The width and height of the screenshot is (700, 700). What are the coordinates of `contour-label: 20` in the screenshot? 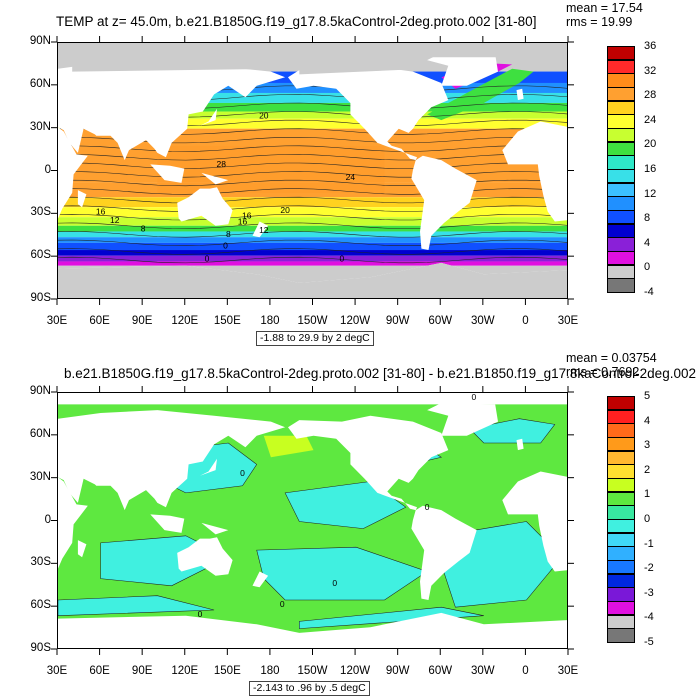 It's located at (285, 210).